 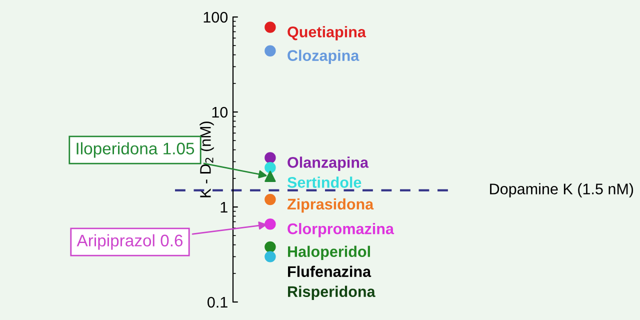 What do you see at coordinates (562, 190) in the screenshot?
I see `ref-line-label: Dopamine K (1.5 nM)` at bounding box center [562, 190].